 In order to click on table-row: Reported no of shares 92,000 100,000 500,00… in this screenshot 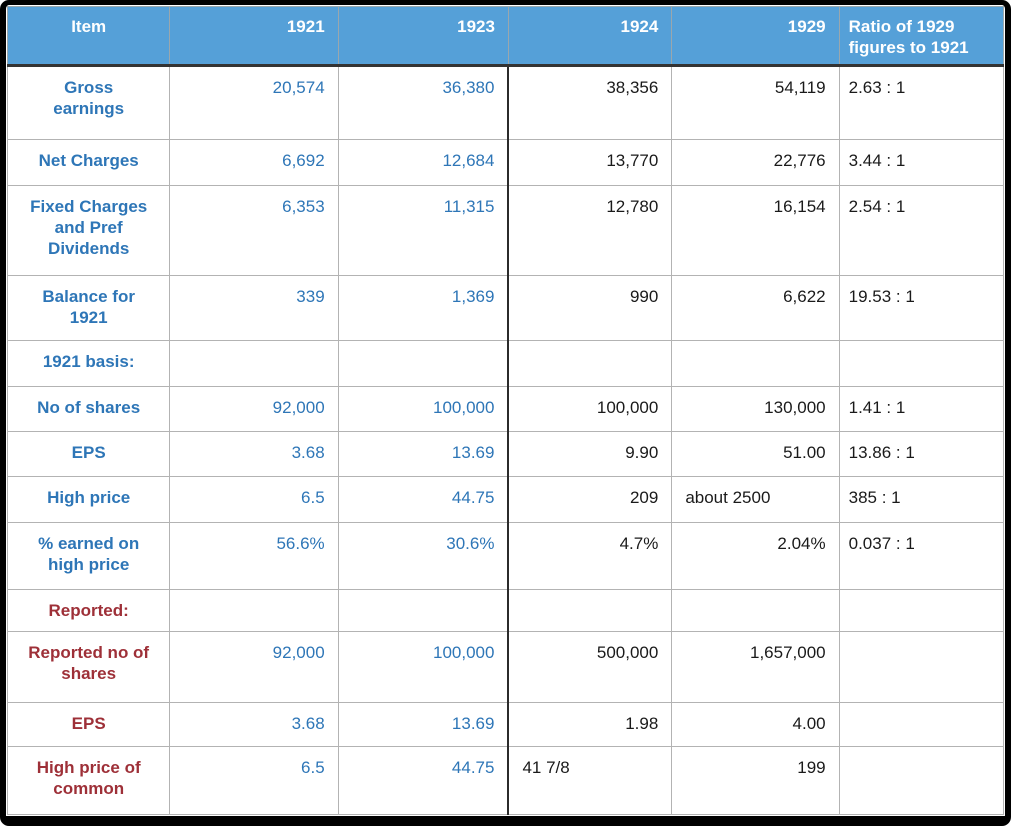, I will do `click(505, 667)`.